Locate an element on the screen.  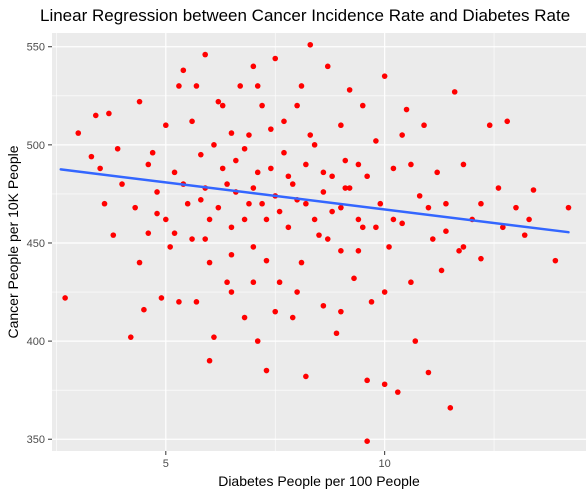
y-tick-label: 400 is located at coordinates (36, 342).